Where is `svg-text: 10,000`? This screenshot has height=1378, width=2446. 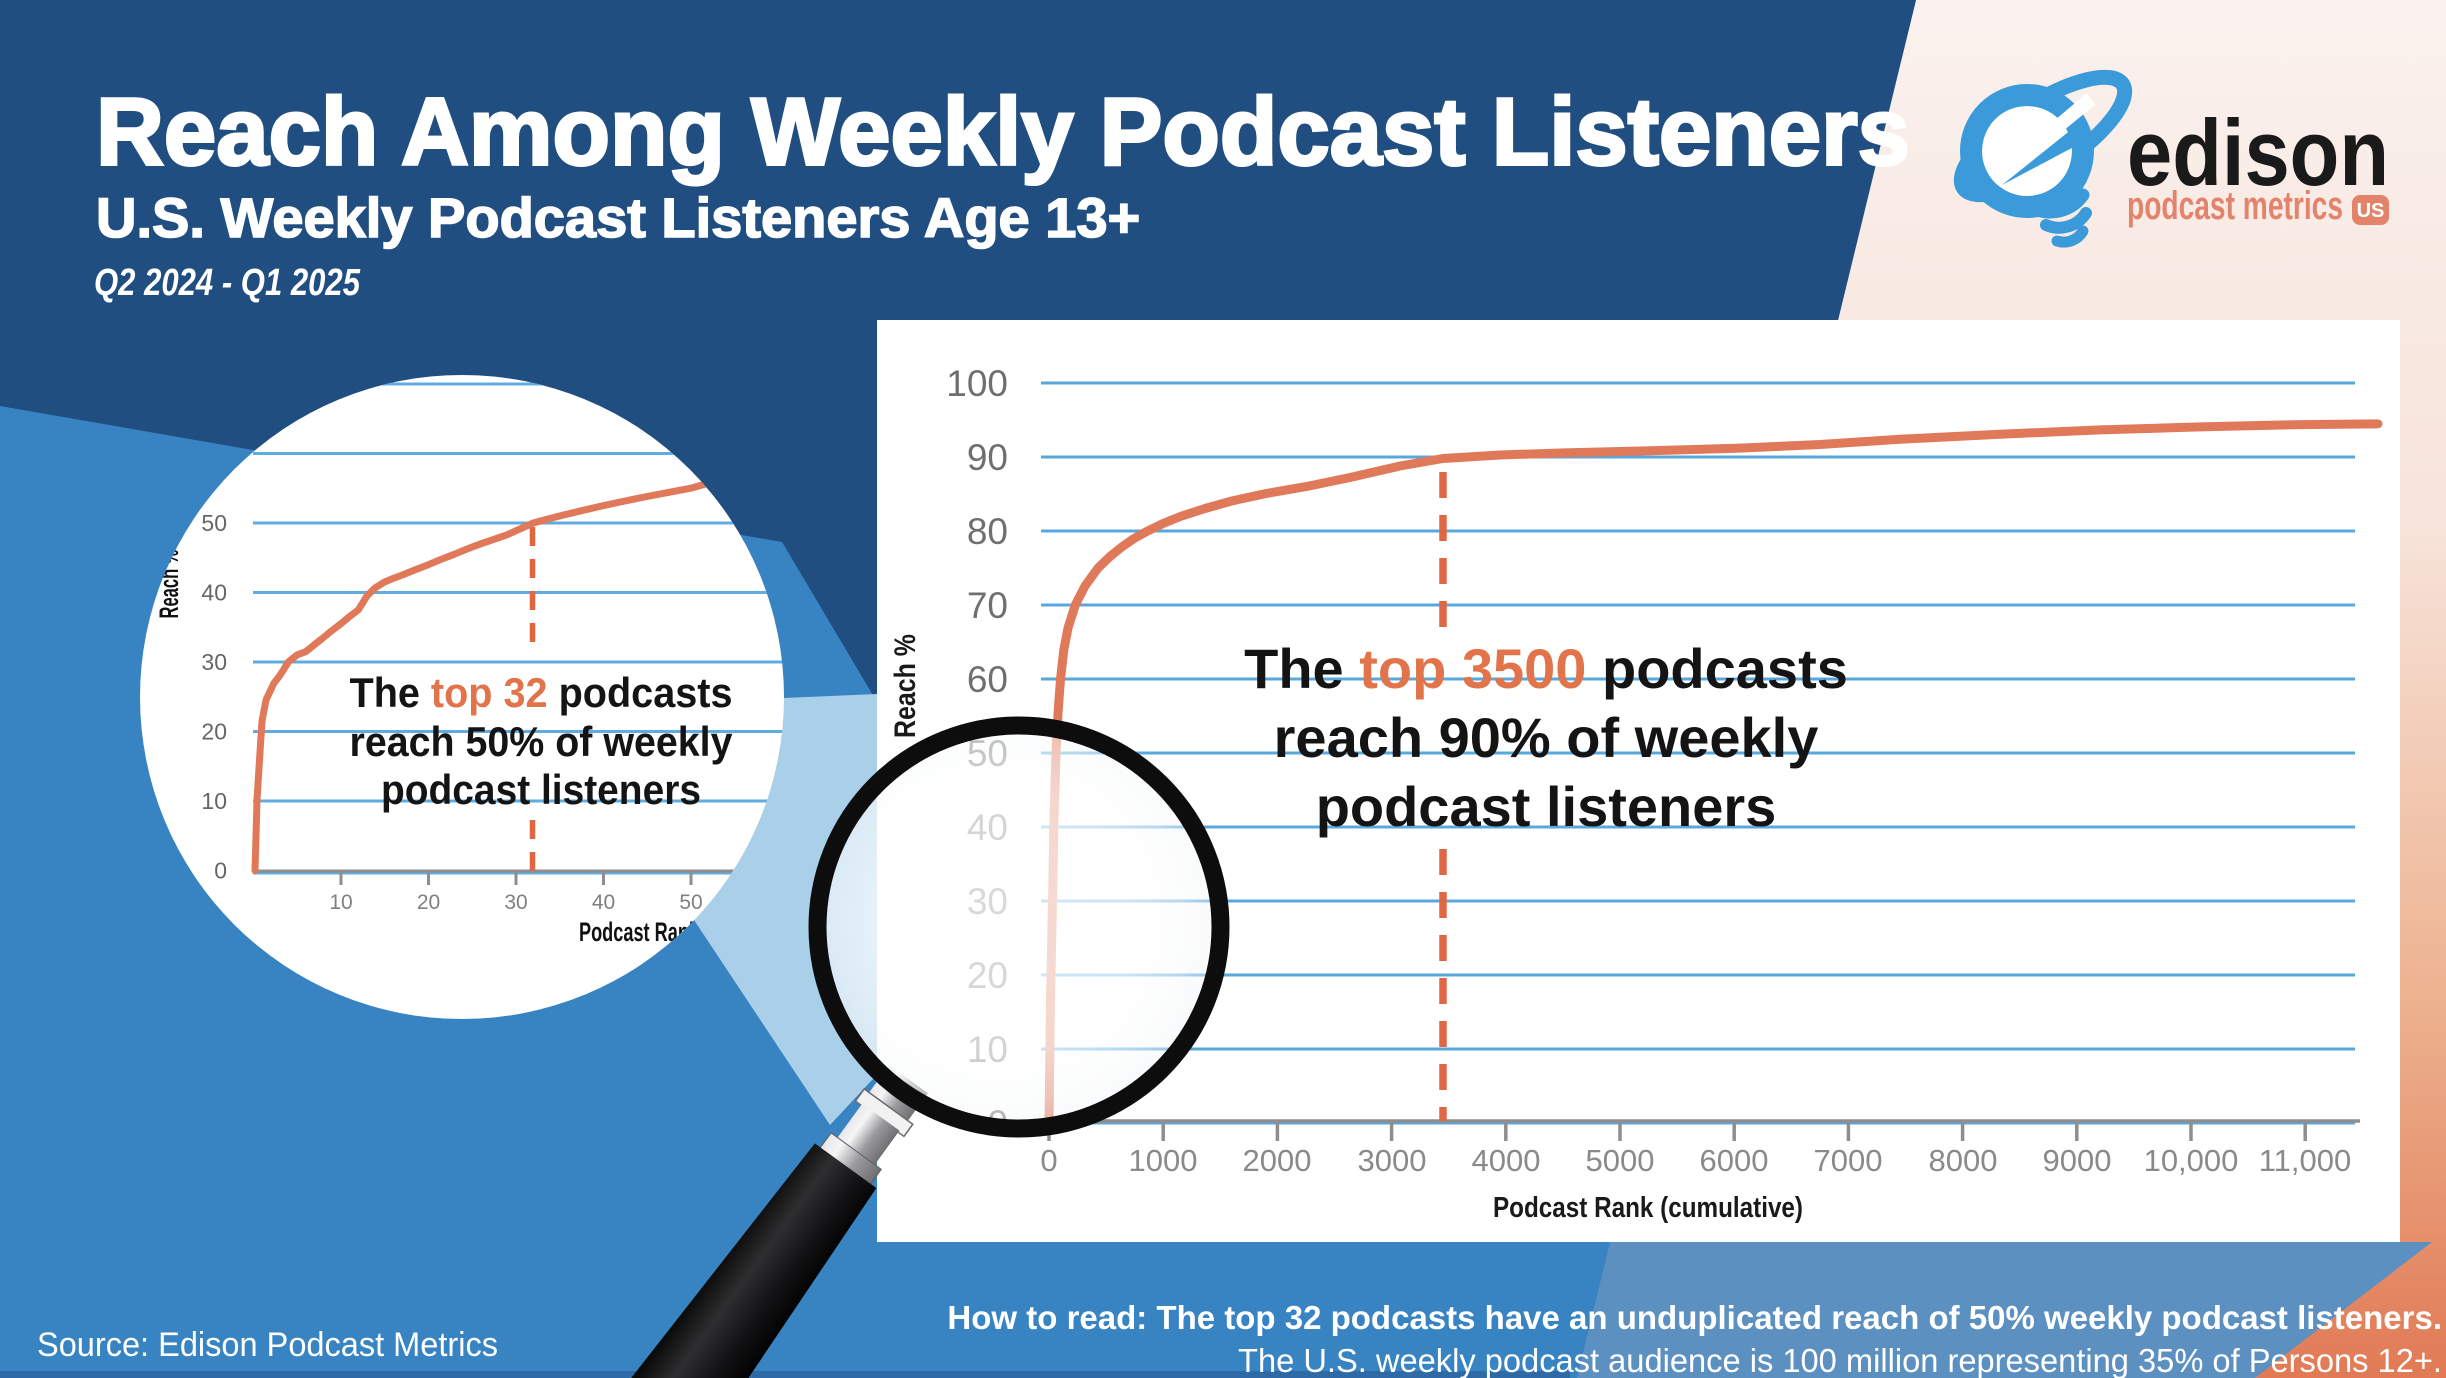 svg-text: 10,000 is located at coordinates (2191, 1160).